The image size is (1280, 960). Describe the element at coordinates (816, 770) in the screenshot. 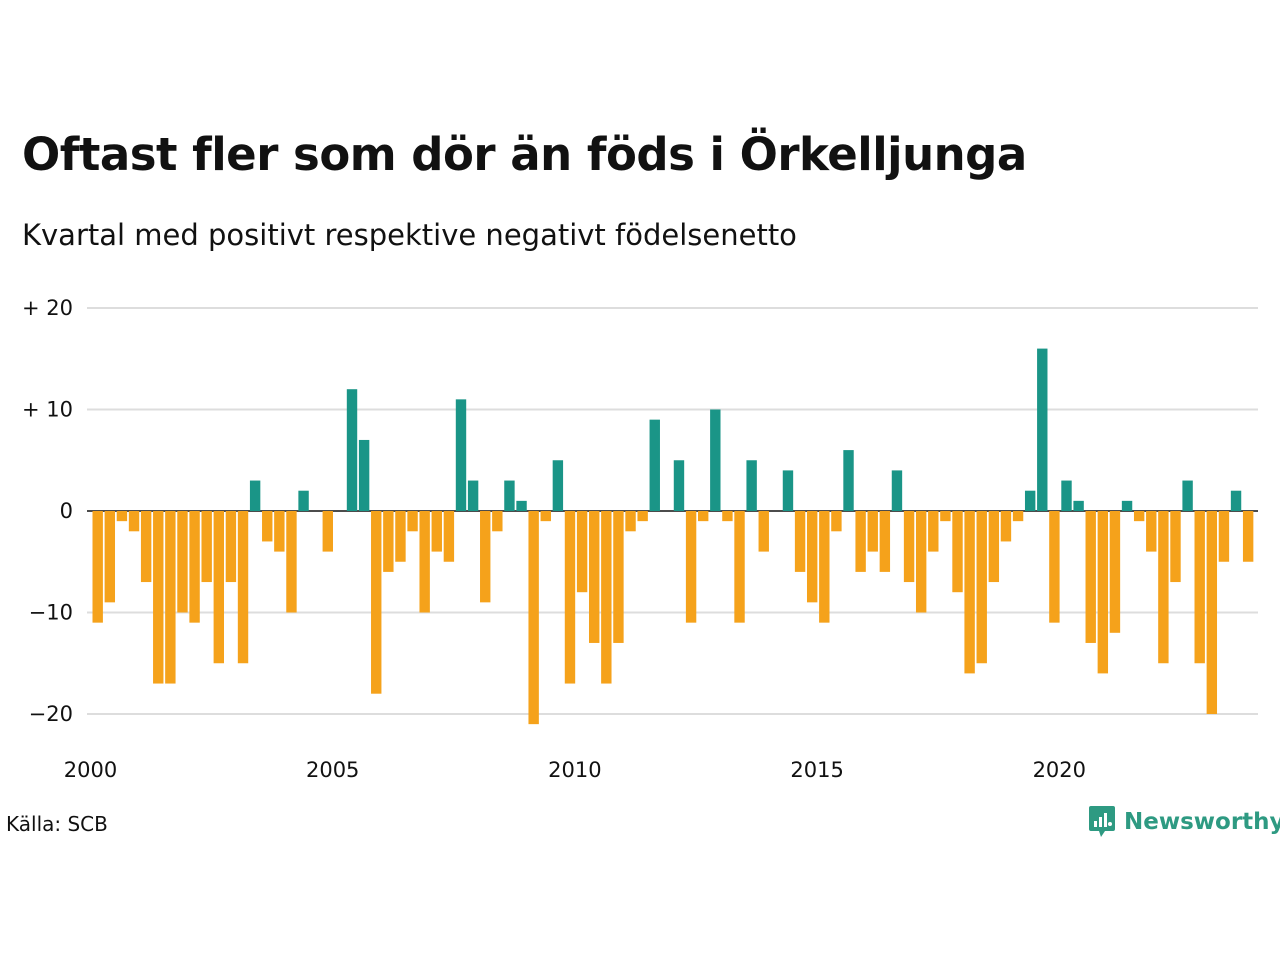

I see `x-tick-label: 2015` at that location.